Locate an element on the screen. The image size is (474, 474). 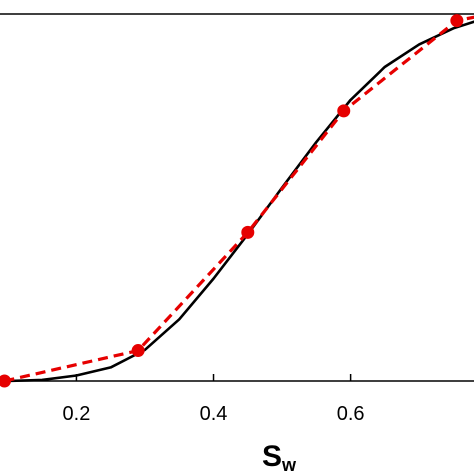
x-ticks: 0.20.40.60 is located at coordinates (214, 399).